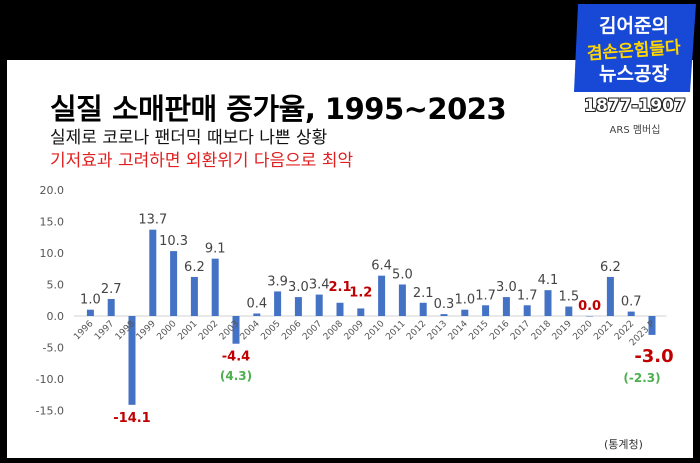  I want to click on bar-value-label: 13.7, so click(152, 220).